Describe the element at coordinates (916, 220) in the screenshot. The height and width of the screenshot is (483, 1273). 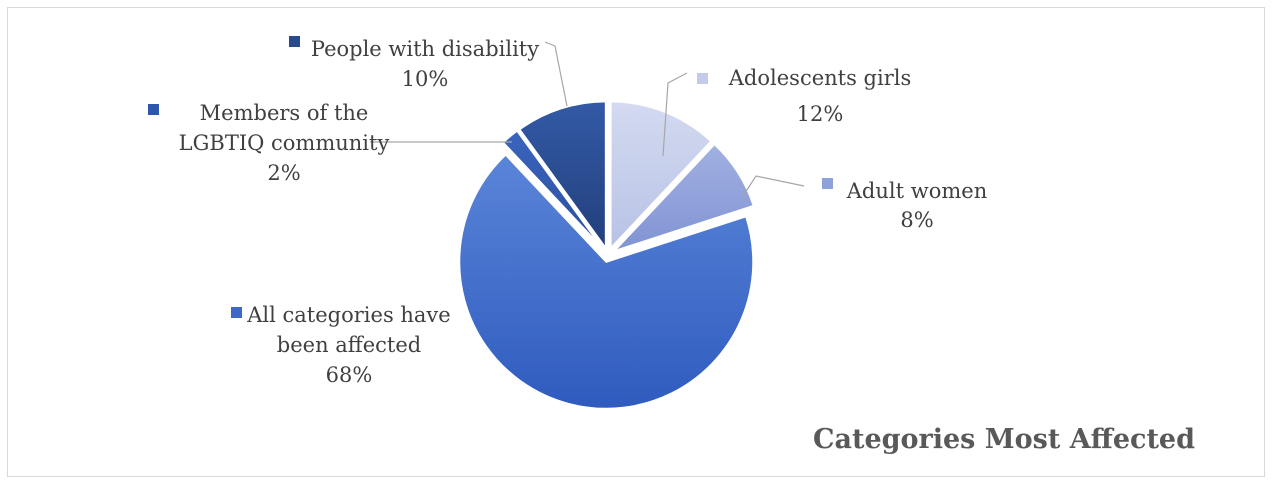
I see `data-label-value: 8%` at that location.